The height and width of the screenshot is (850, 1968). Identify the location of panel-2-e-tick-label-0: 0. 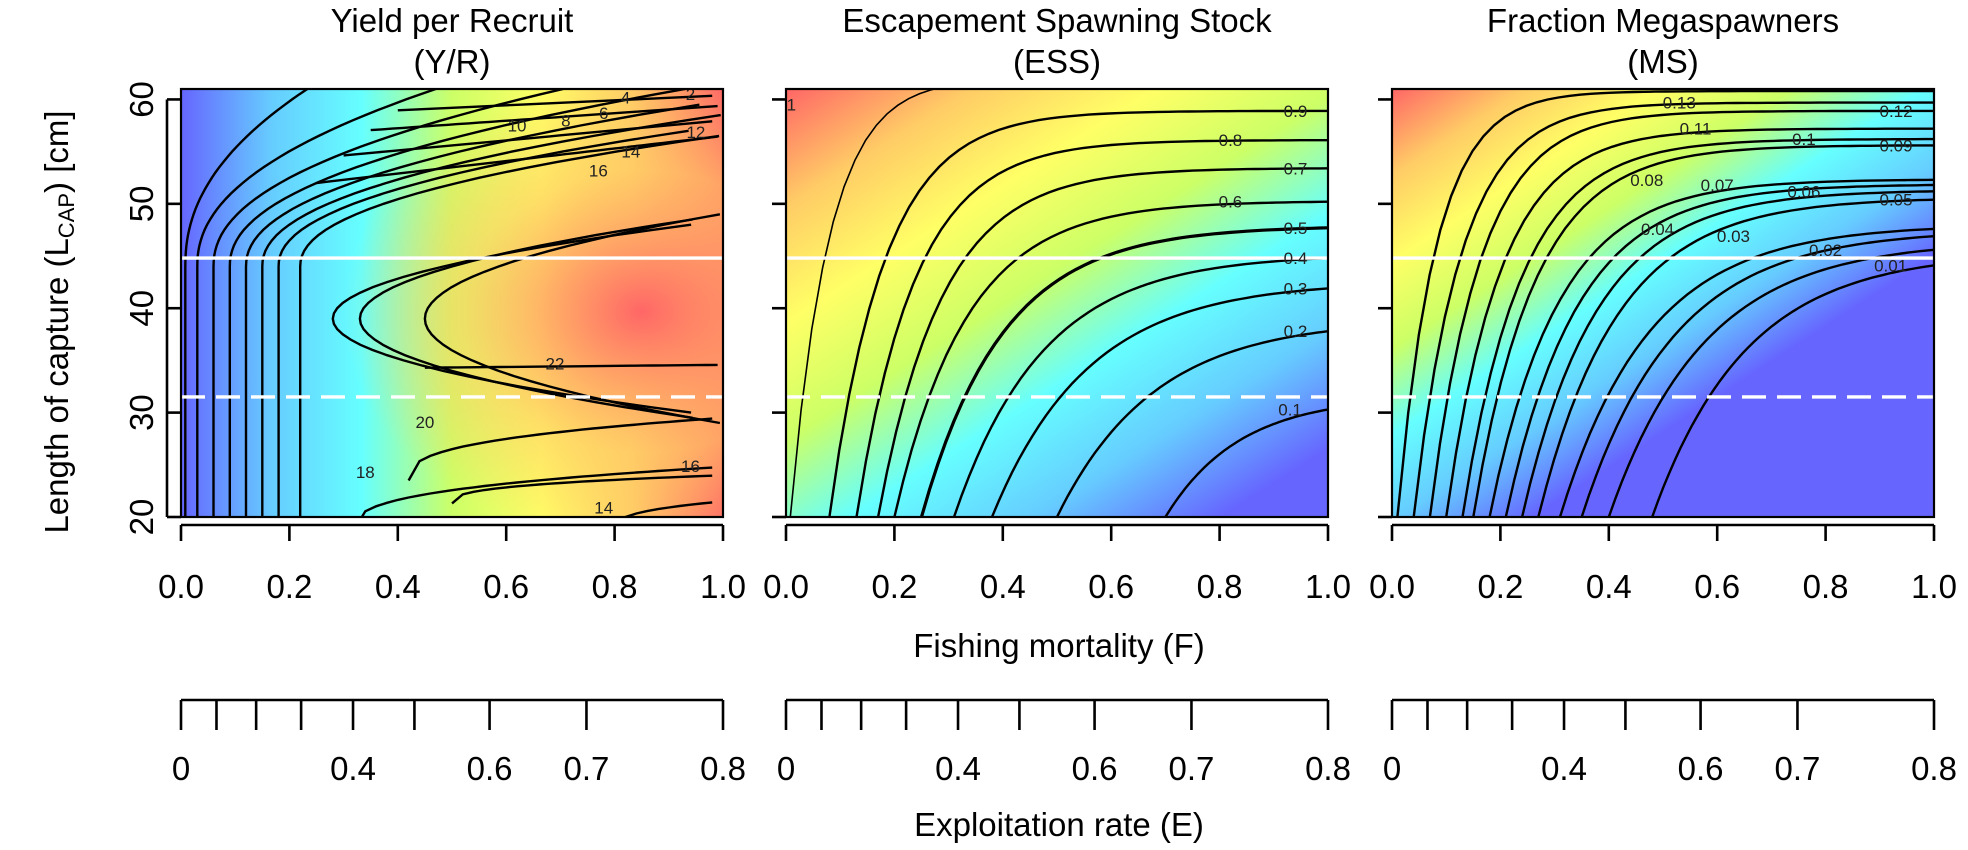
(786, 768).